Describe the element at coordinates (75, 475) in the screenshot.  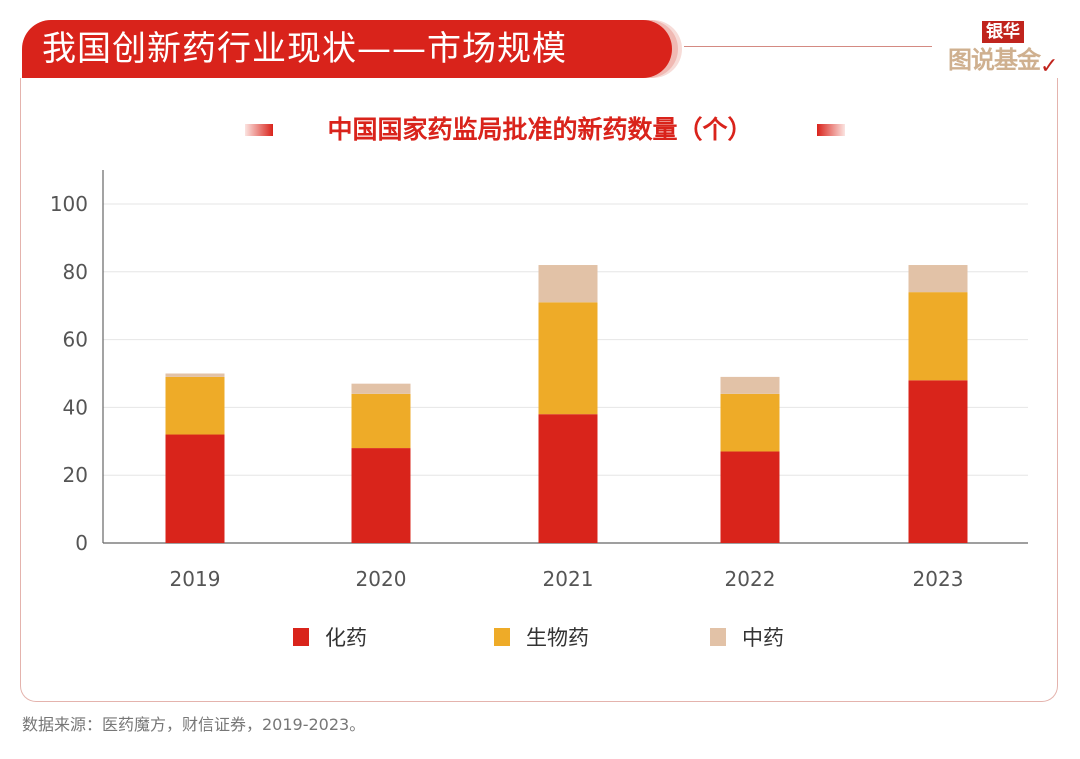
I see `y-tick-label: 20` at that location.